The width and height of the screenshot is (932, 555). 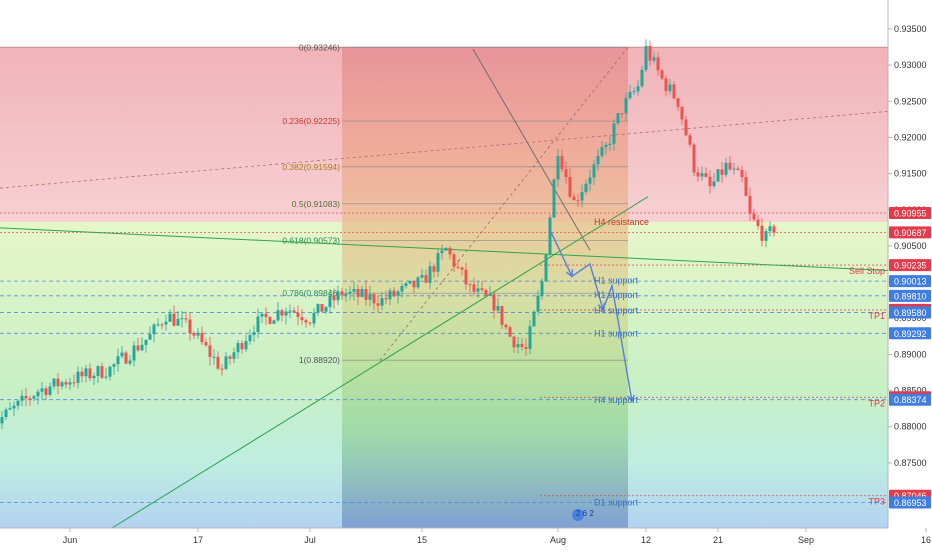 What do you see at coordinates (910, 101) in the screenshot?
I see `y-tick-label-2: 0.92500` at bounding box center [910, 101].